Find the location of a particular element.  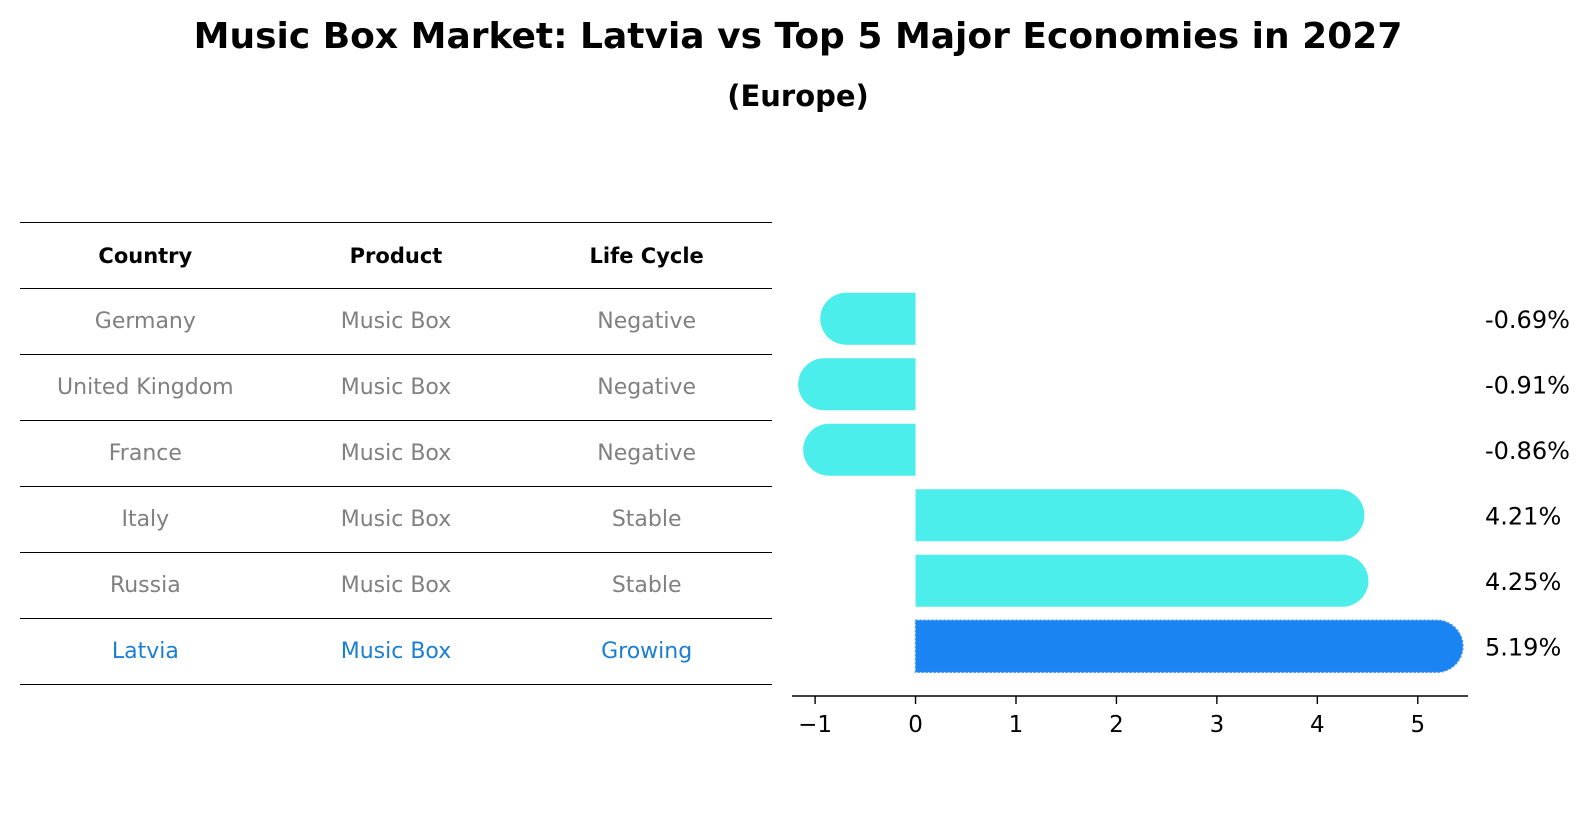

table-row: Germany Music Box Negative is located at coordinates (396, 321).